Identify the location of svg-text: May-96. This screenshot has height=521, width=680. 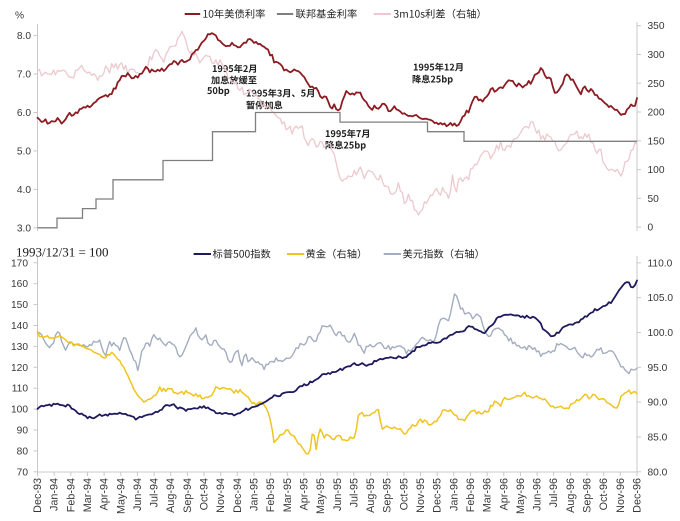
(521, 496).